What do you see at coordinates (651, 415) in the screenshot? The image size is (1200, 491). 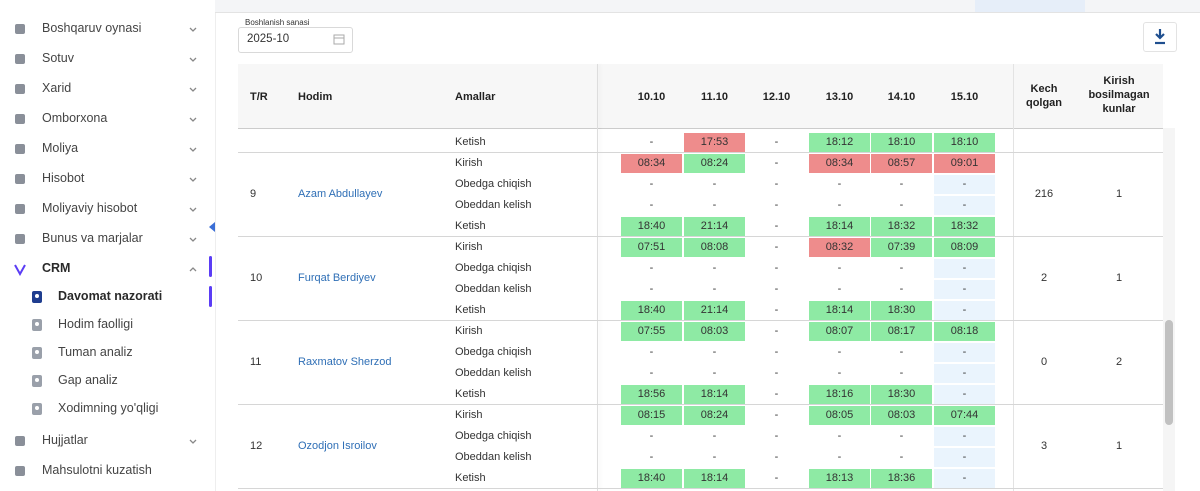 I see `time-cell: 08:15` at bounding box center [651, 415].